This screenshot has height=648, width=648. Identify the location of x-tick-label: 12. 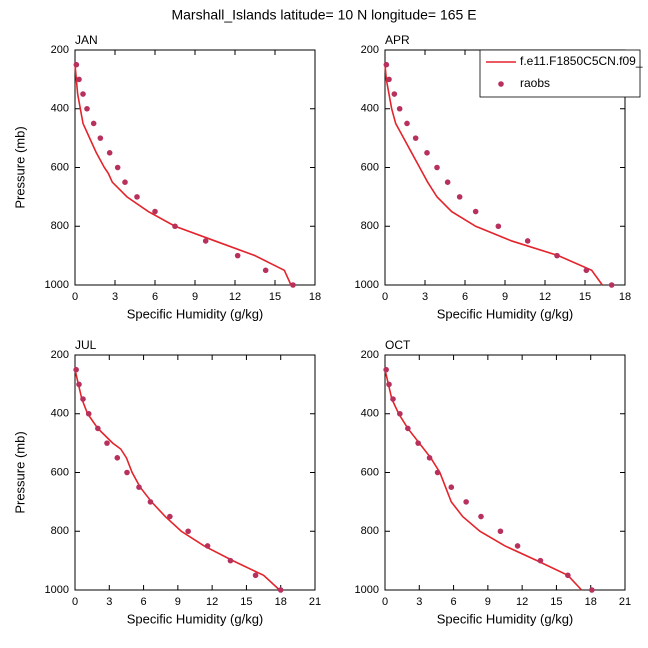
(235, 297).